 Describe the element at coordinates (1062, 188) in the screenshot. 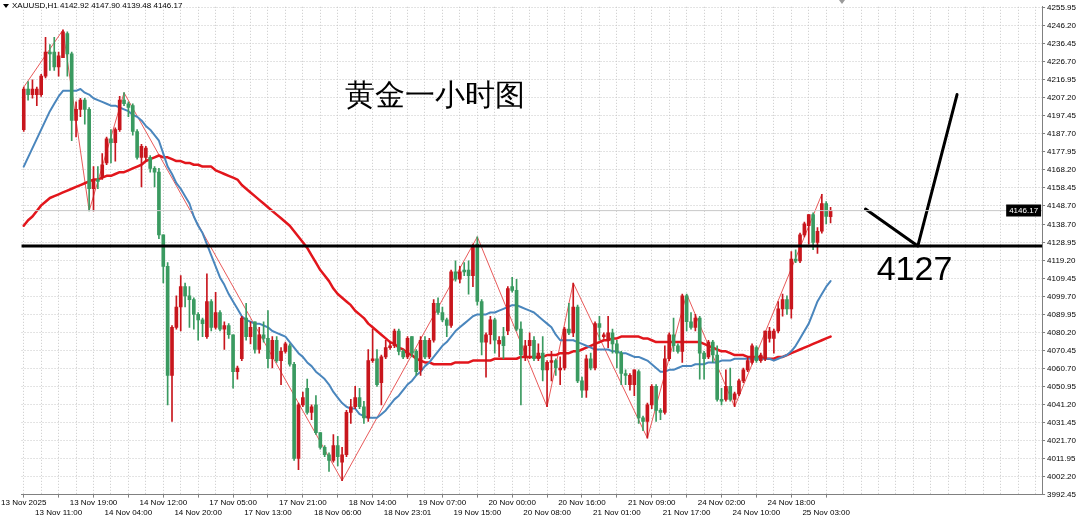

I see `y-tick-label: 4158.45` at that location.